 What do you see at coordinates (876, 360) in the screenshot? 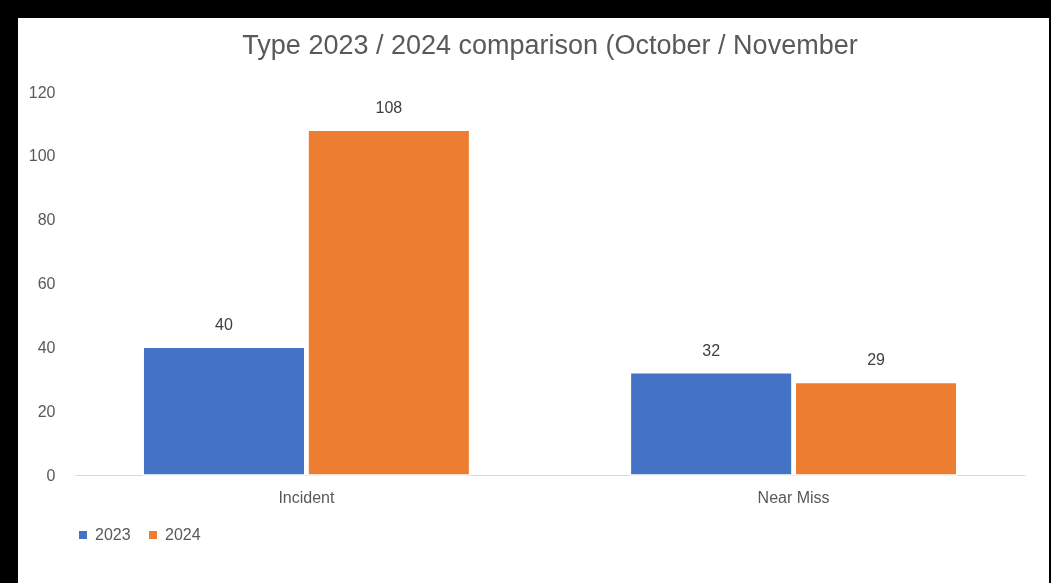
I see `data-label: 29` at bounding box center [876, 360].